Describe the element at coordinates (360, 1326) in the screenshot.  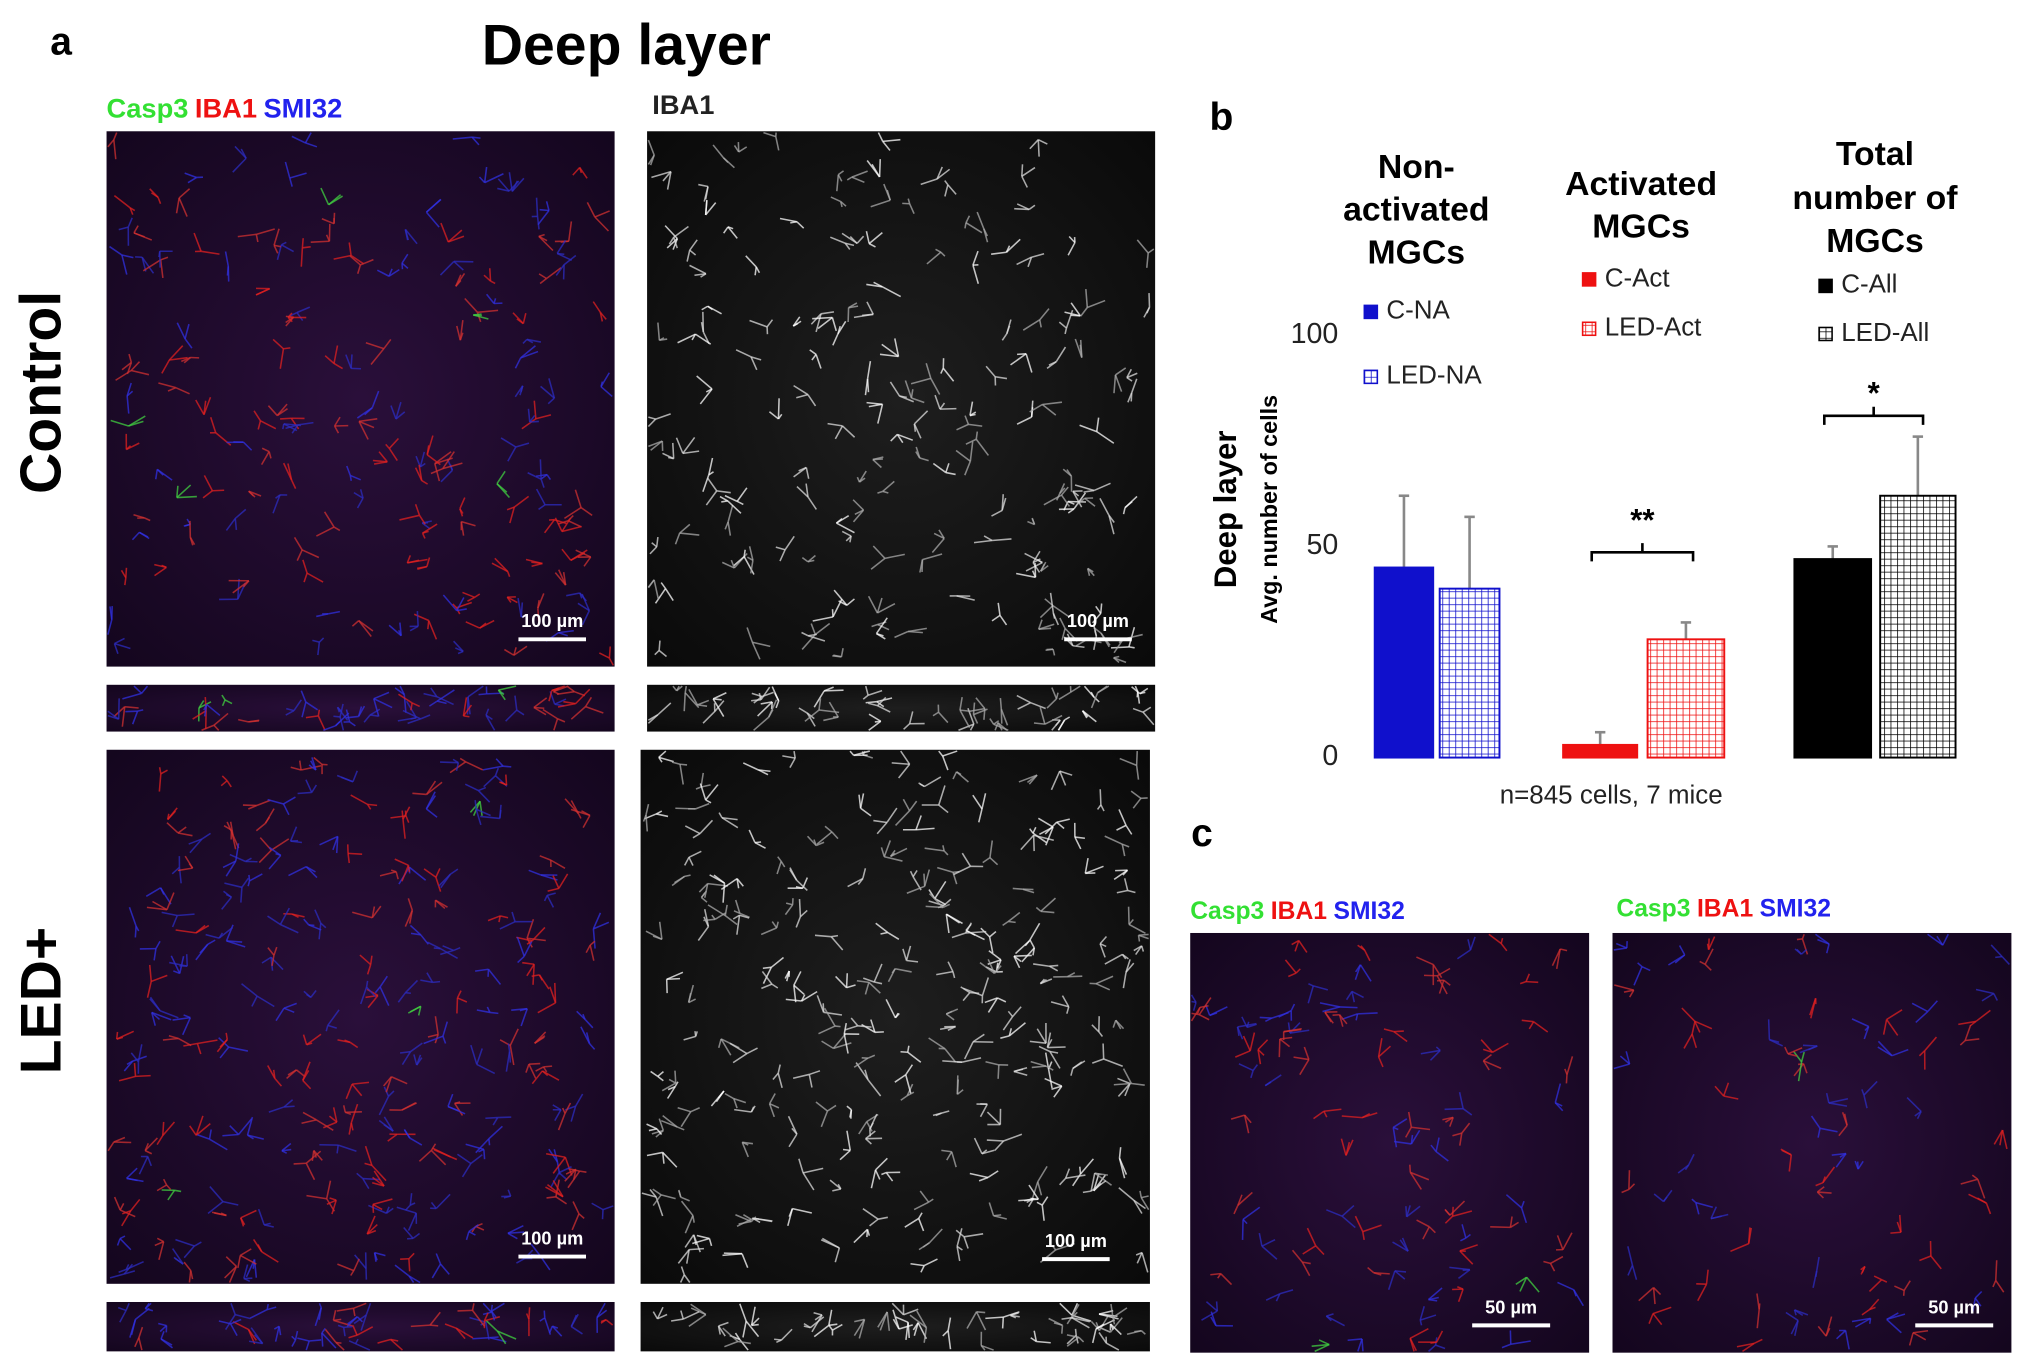
I see `micrograph` at that location.